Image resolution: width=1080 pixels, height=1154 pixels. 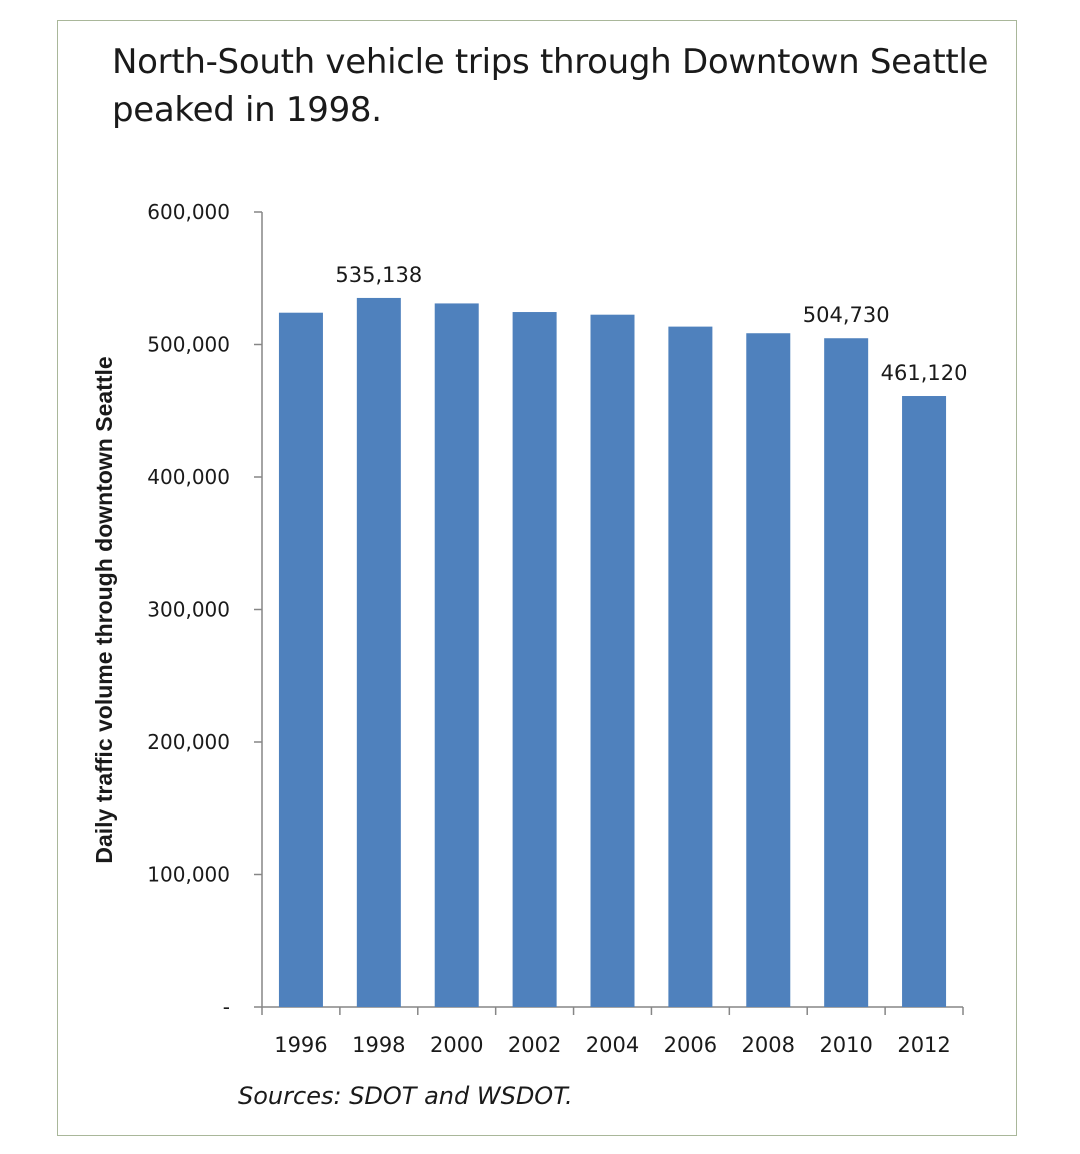 I want to click on bar-2012, so click(x=924, y=701).